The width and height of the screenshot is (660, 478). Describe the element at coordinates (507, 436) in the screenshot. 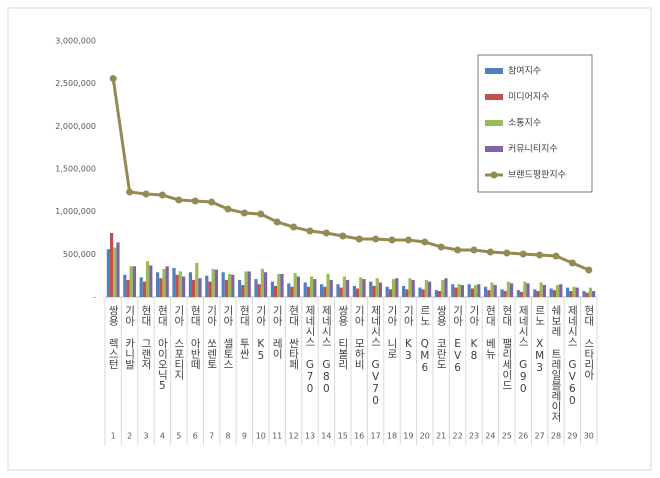

I see `rank-label: 25` at that location.